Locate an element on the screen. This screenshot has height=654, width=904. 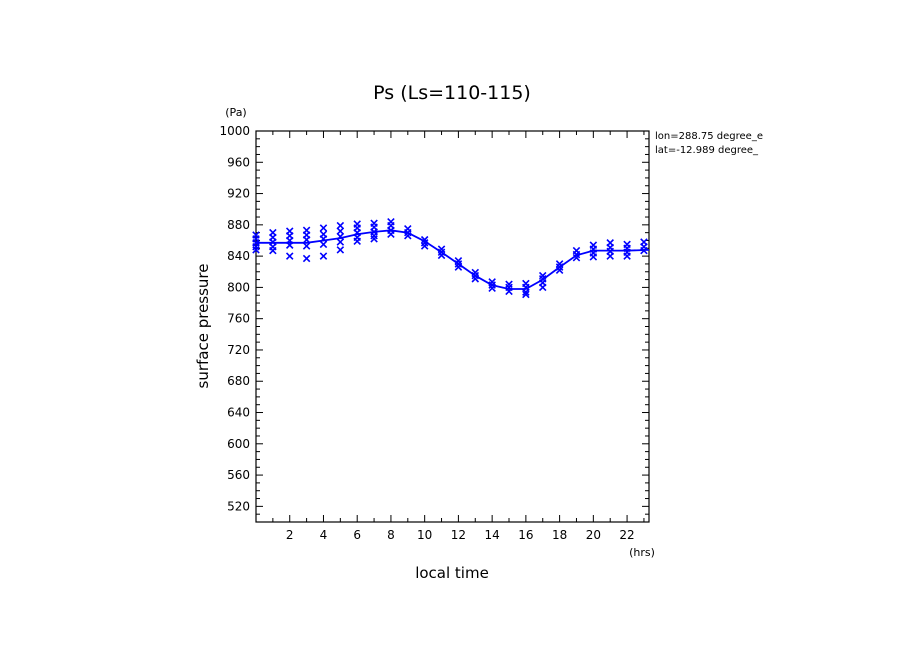
x-tick-label: 14 is located at coordinates (491, 535).